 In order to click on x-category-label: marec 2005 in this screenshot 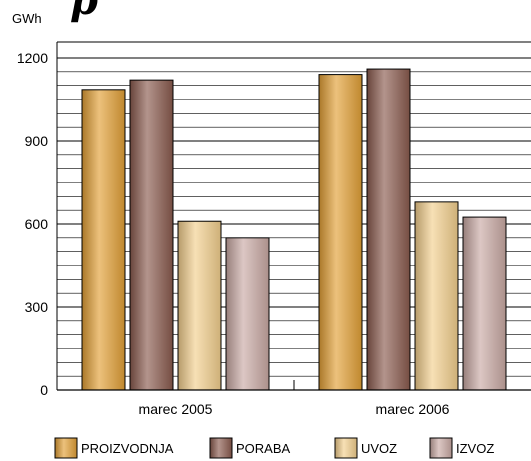, I will do `click(176, 409)`.